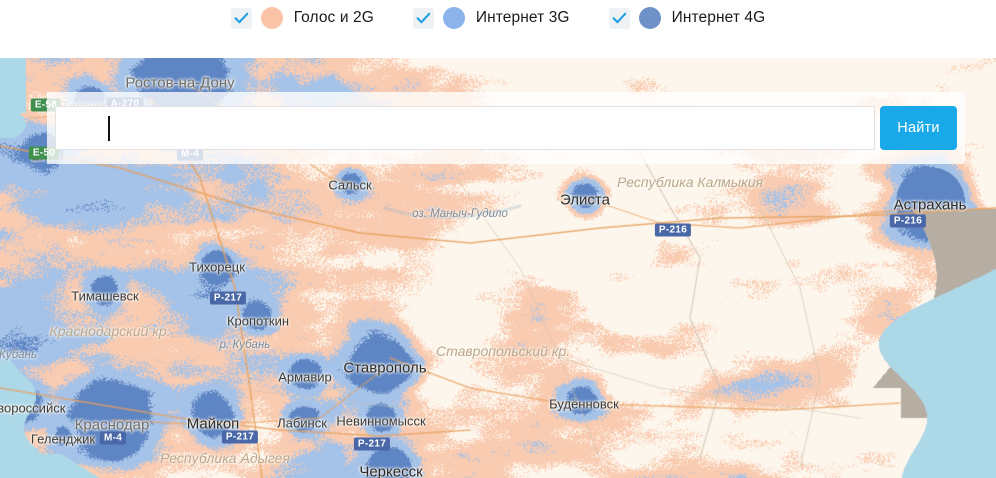 The image size is (996, 478). I want to click on legend-items: Голос и 2G Интернет 3G Интернет 4G, so click(498, 18).